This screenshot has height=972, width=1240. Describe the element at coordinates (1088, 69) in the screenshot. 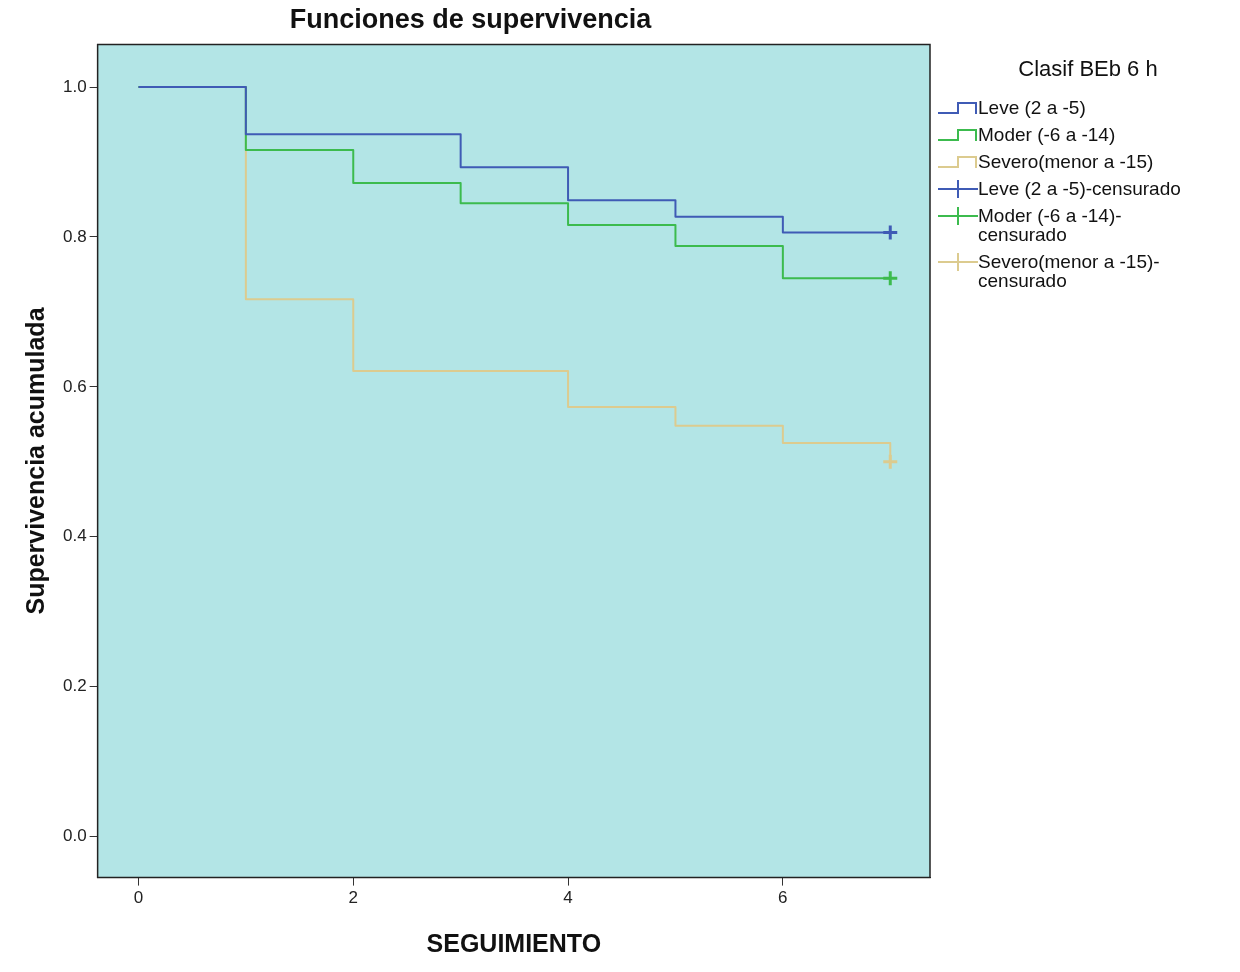

I see `legend-title: Clasif BEb 6 h` at that location.